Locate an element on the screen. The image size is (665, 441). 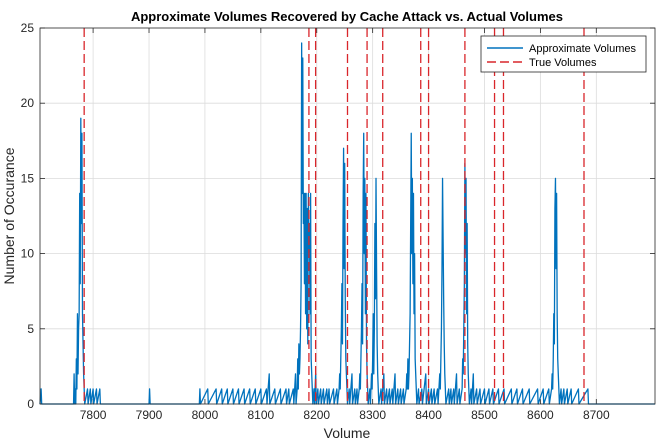
x-tick-label: 8500 is located at coordinates (484, 415).